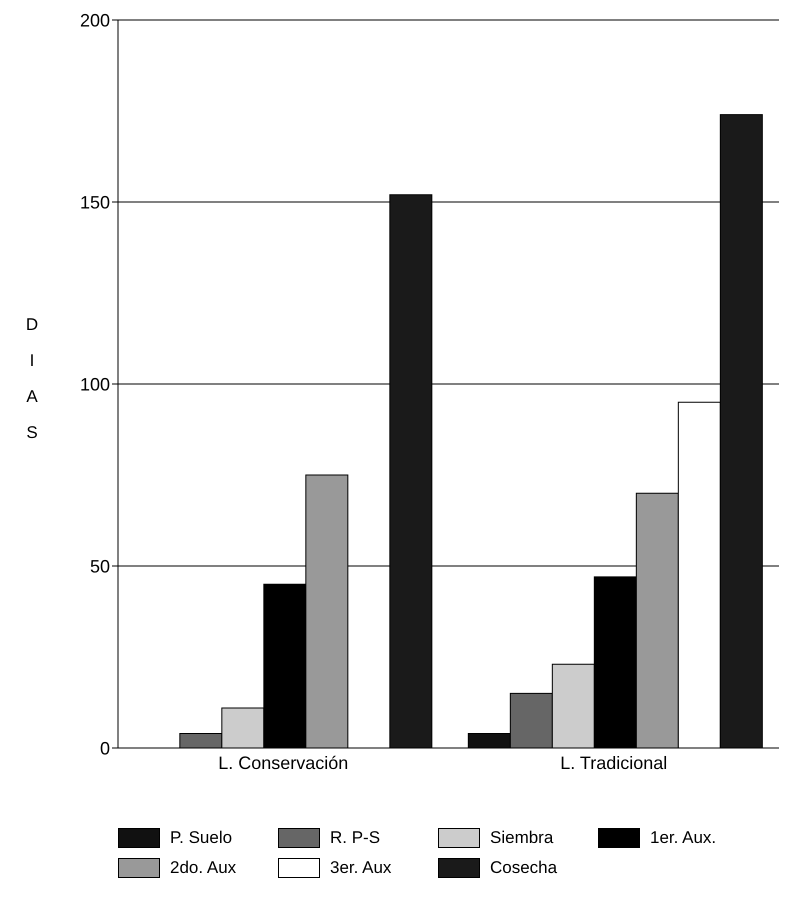  Describe the element at coordinates (201, 838) in the screenshot. I see `legend-label: P. Suelo` at that location.